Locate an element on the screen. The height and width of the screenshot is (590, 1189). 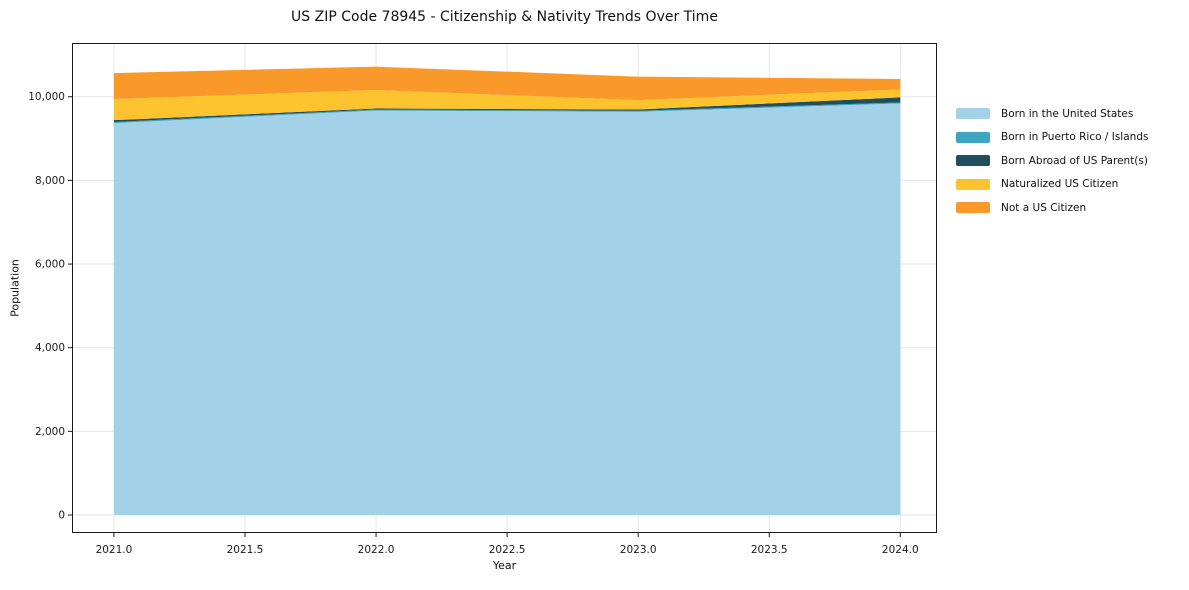
y-axis-label: Population is located at coordinates (15, 288).